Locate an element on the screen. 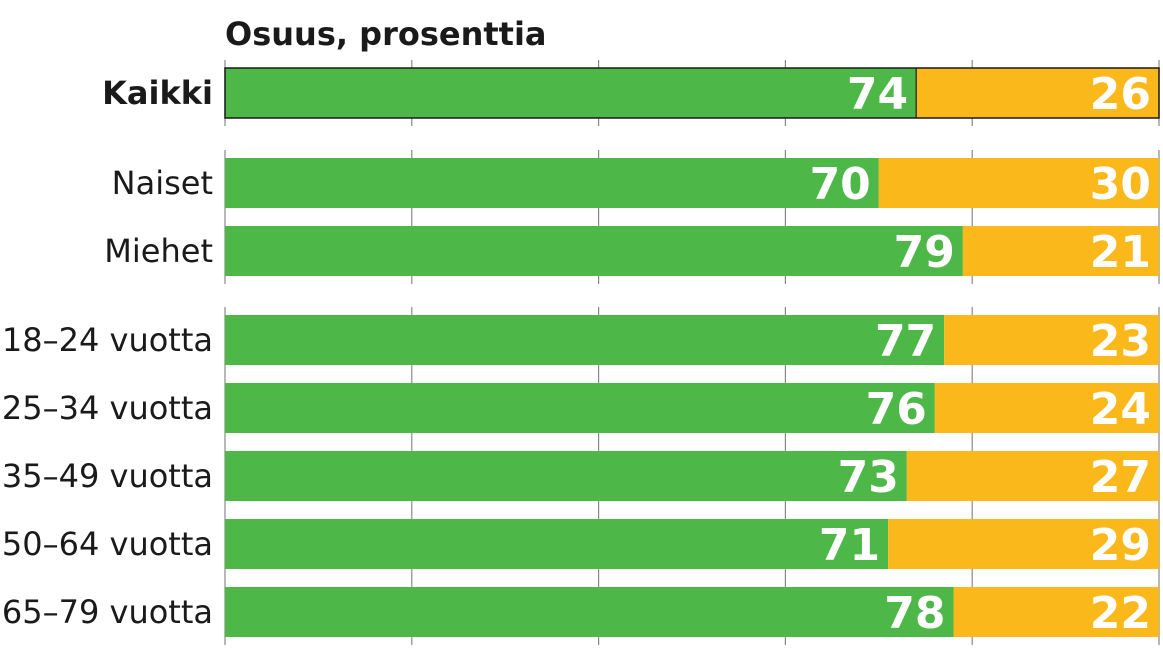 The width and height of the screenshot is (1163, 654). category-label: 35–49 vuotta is located at coordinates (107, 476).